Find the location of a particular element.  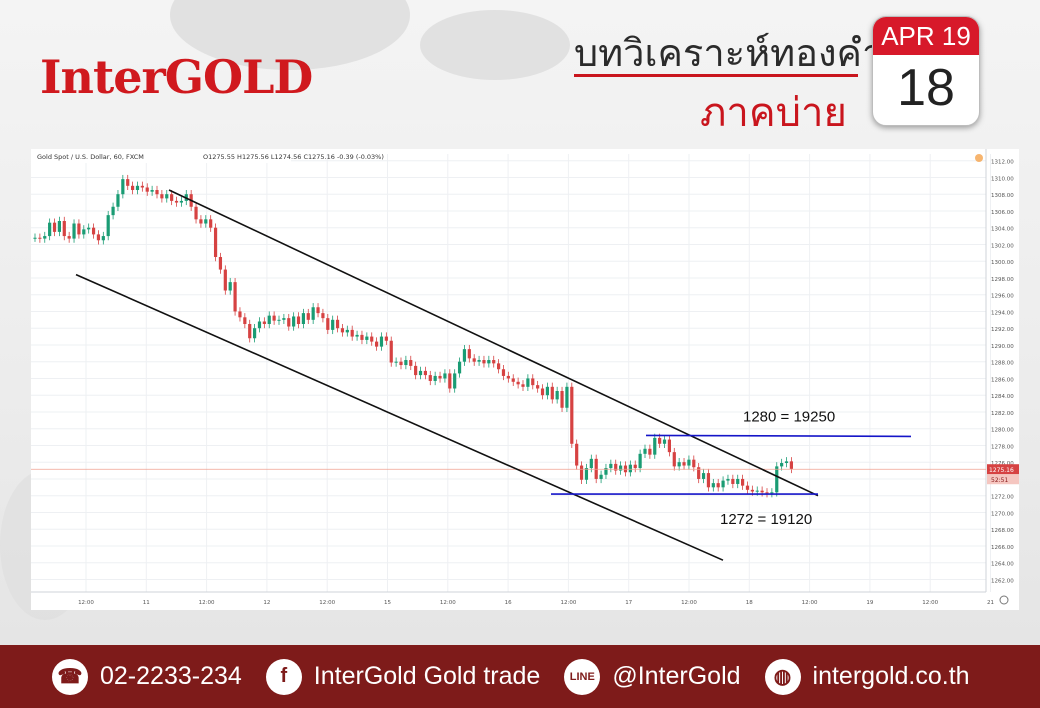

y-tick-label: 1282.00 is located at coordinates (1002, 414).